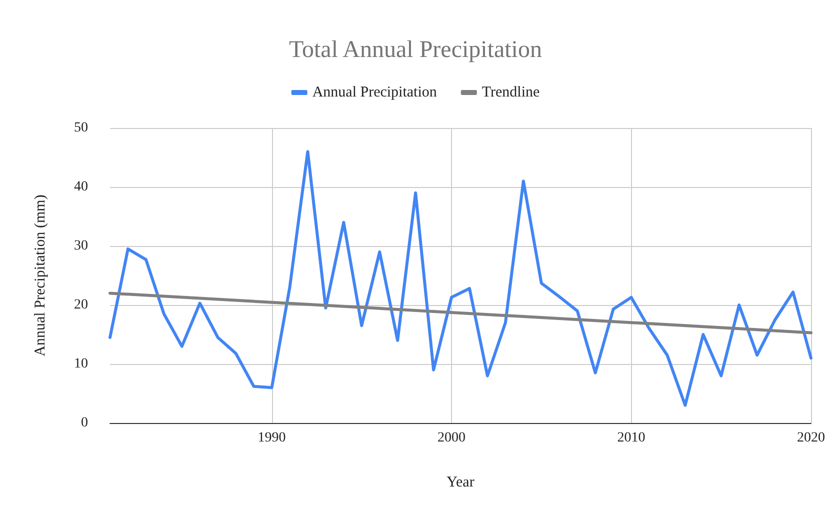 This screenshot has height=516, width=831. What do you see at coordinates (81, 305) in the screenshot?
I see `y-tick-label: 20` at bounding box center [81, 305].